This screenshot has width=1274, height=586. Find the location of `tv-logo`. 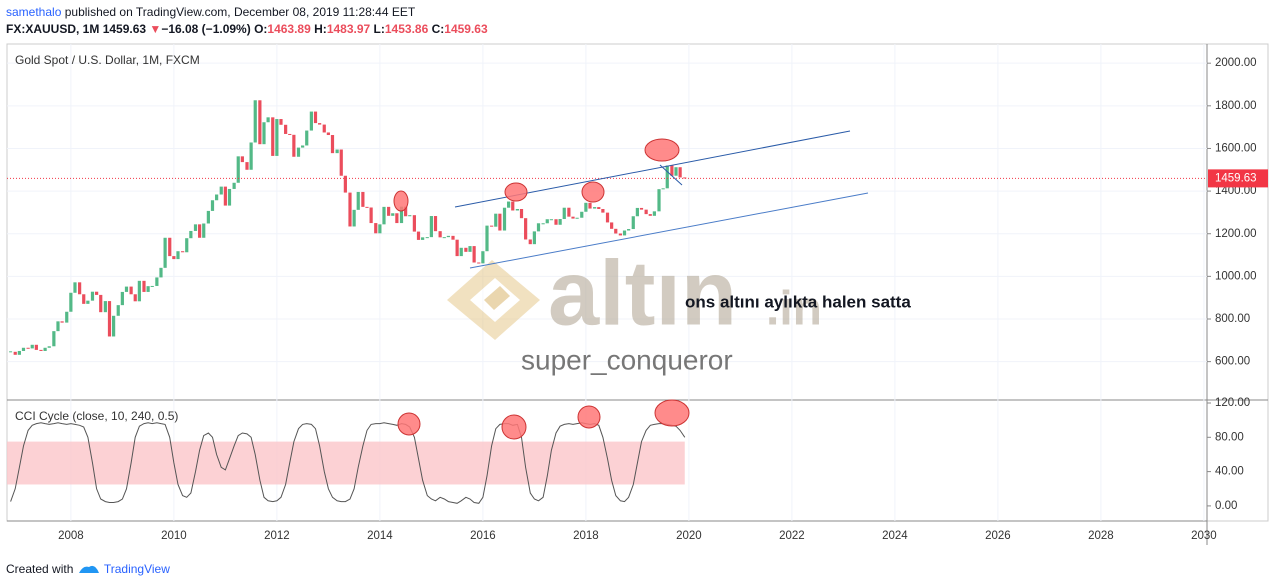

tv-logo is located at coordinates (88, 569).